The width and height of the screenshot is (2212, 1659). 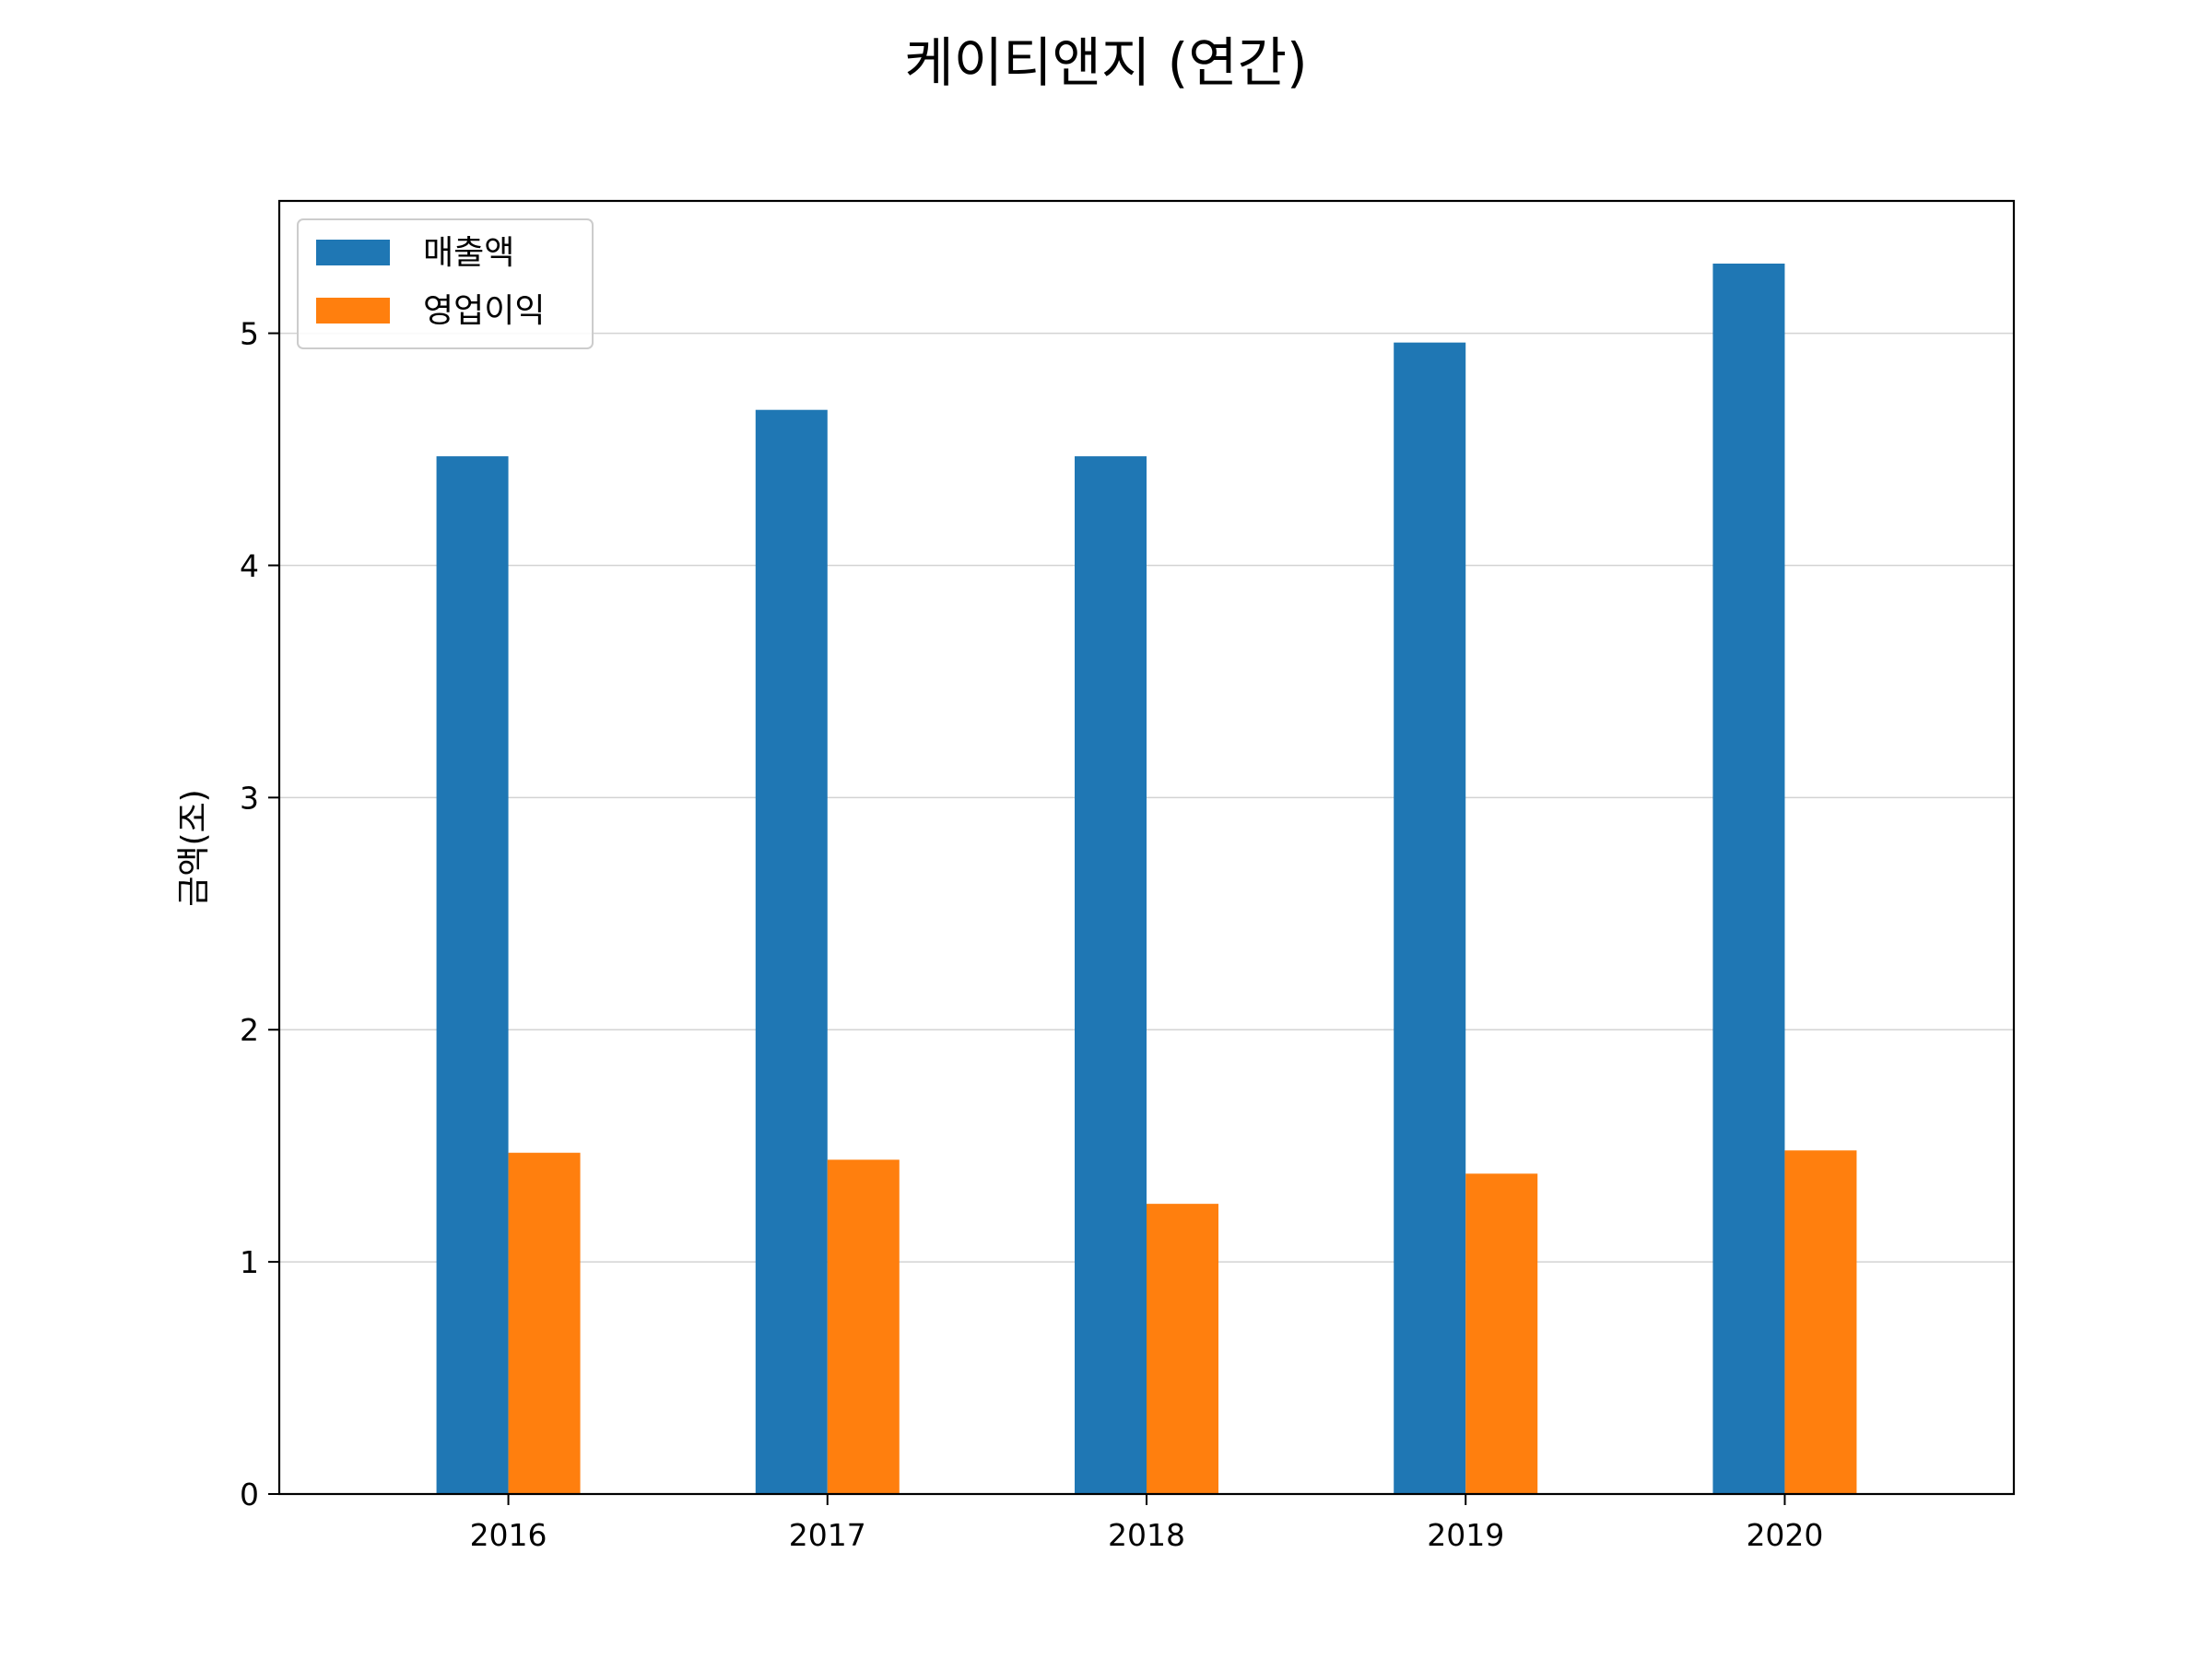 I want to click on bar-operating-profit-2018, so click(x=1182, y=1349).